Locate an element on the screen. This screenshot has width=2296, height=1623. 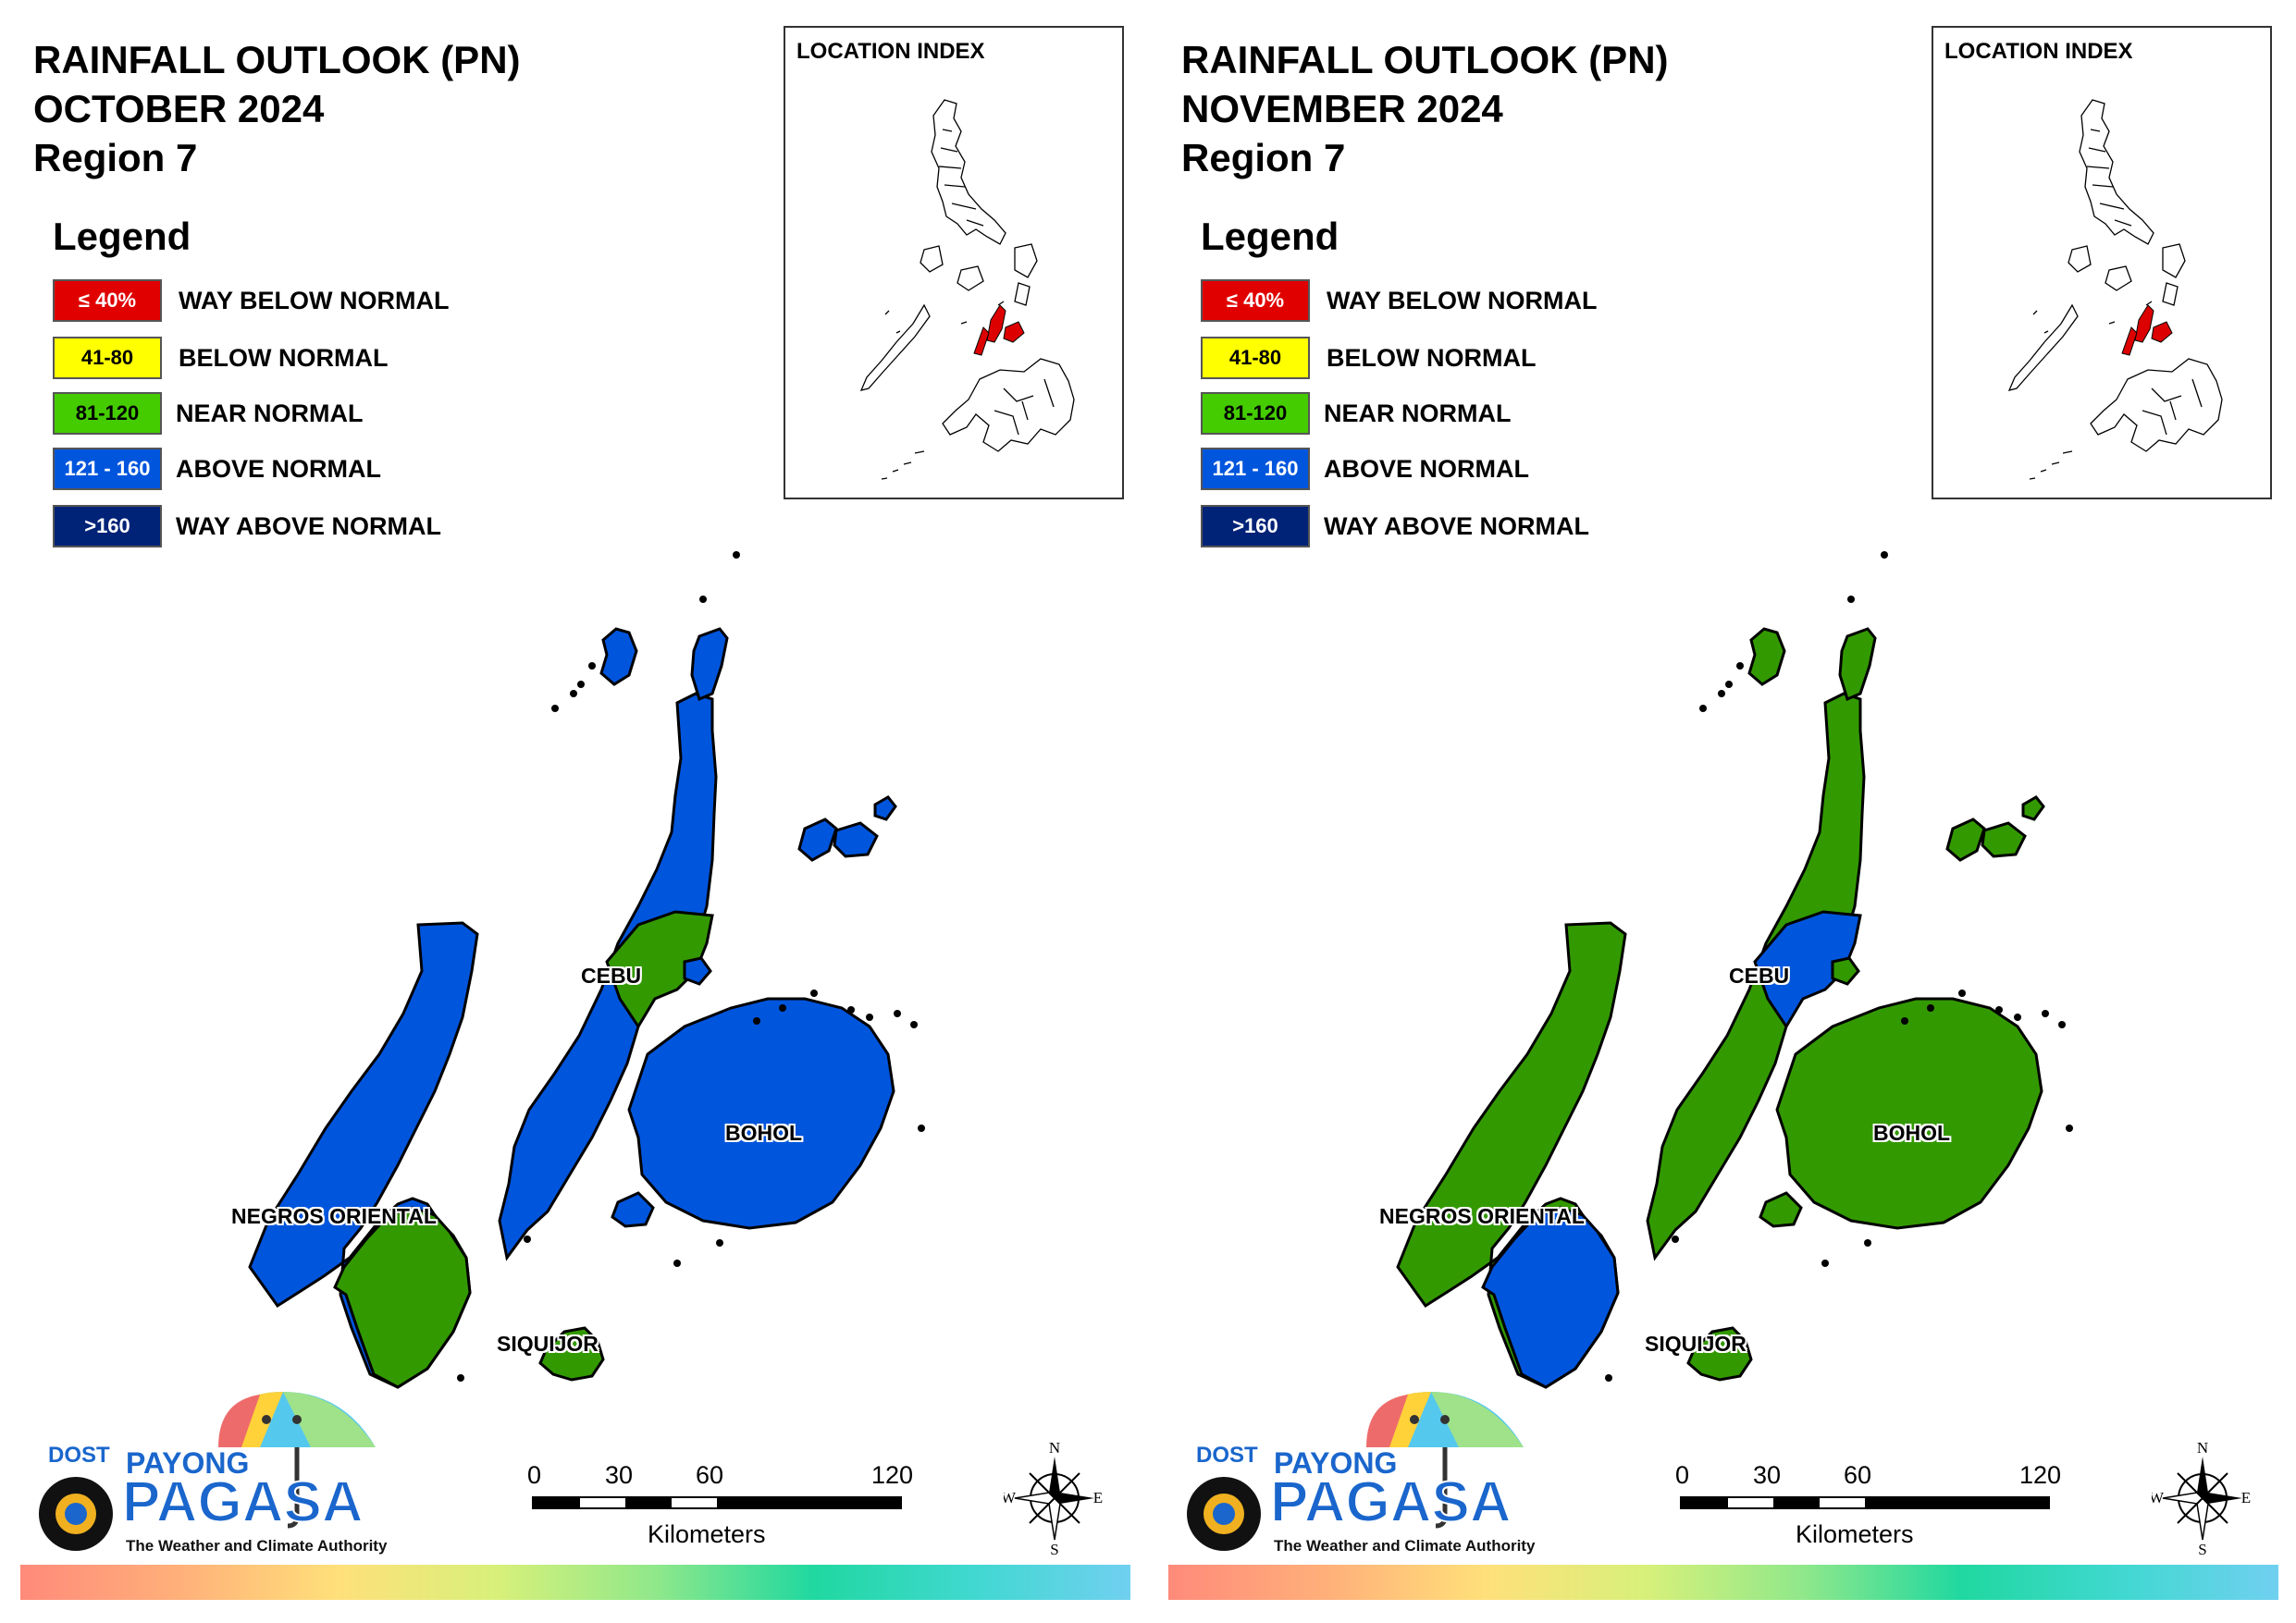
logo-dost-text: DOST is located at coordinates (79, 1455).